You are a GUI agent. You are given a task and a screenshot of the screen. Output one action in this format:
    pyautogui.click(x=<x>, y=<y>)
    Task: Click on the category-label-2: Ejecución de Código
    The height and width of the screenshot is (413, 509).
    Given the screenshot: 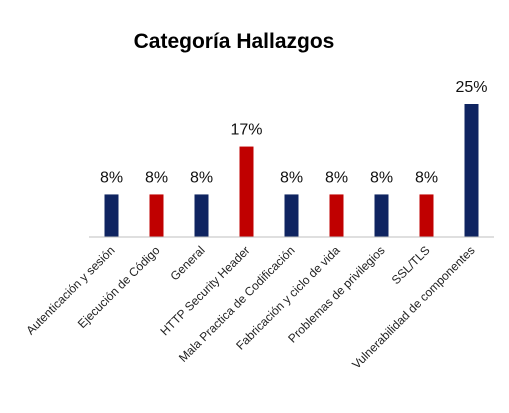 What is the action you would take?
    pyautogui.click(x=119, y=287)
    